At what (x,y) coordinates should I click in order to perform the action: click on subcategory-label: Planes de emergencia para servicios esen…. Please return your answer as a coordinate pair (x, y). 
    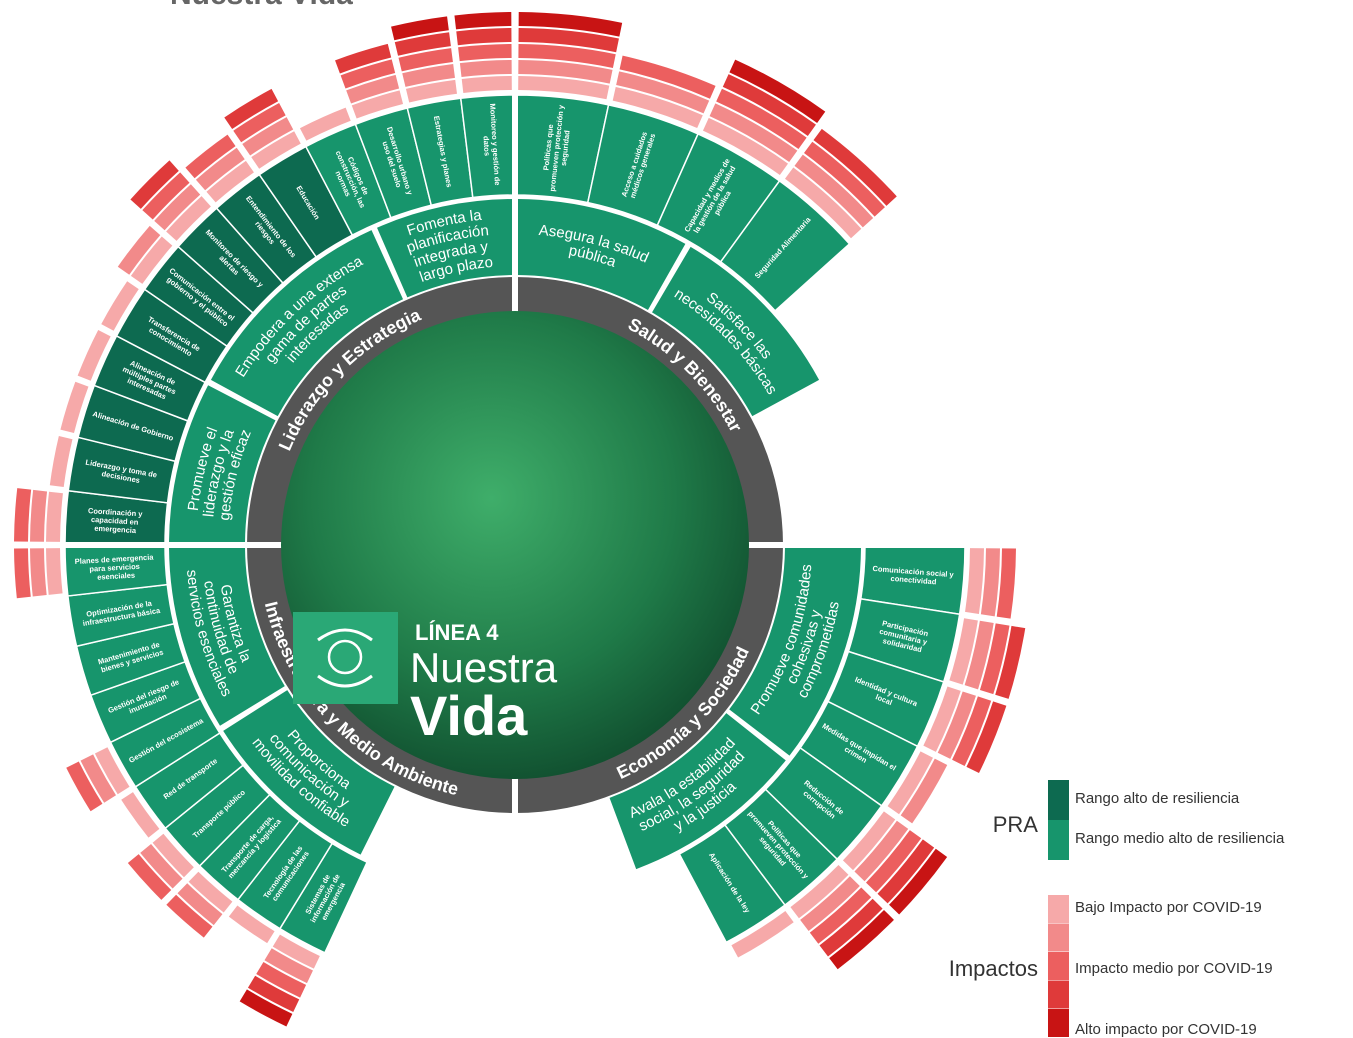
    Looking at the image, I should click on (116, 567).